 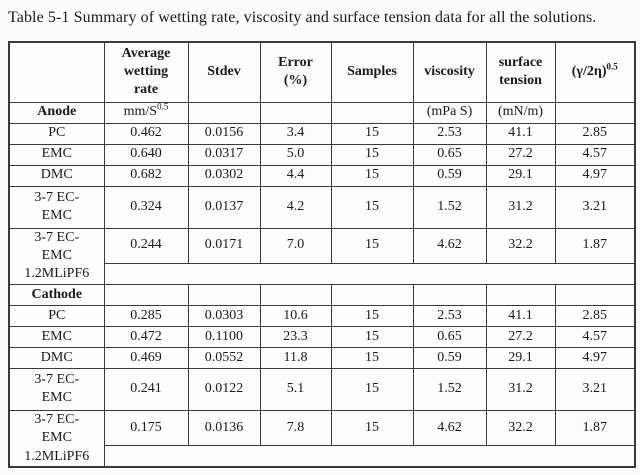 I want to click on header-avg-wetting-rate: Average wetting rate, so click(x=146, y=72).